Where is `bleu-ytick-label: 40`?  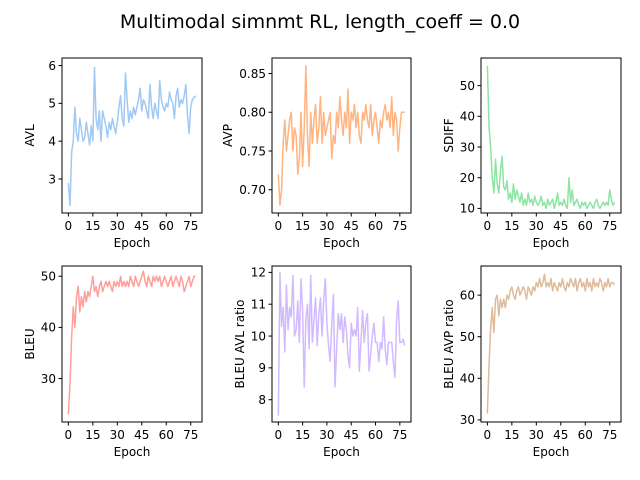 bleu-ytick-label: 40 is located at coordinates (48, 328).